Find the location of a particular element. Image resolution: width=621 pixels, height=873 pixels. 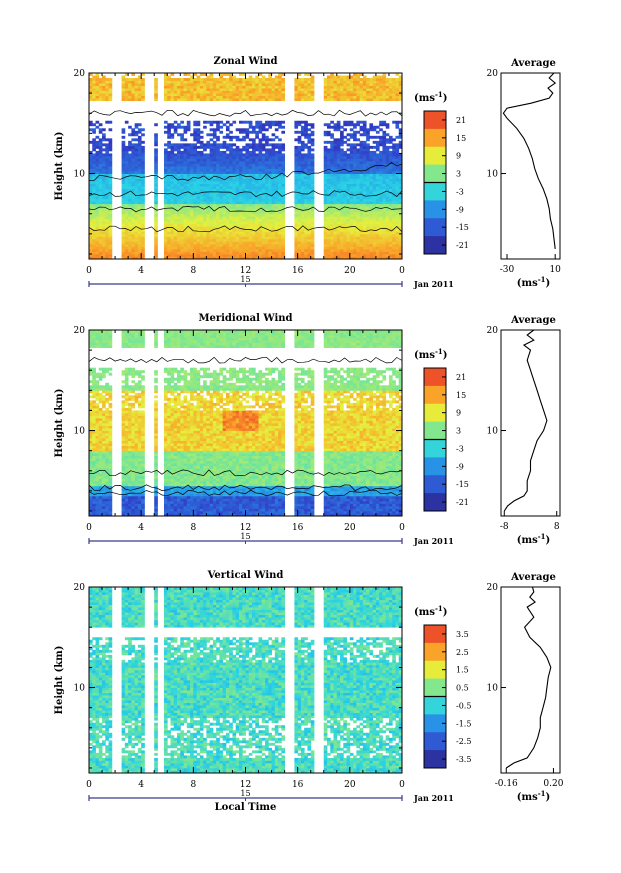

colorbar-swatch is located at coordinates (435, 173).